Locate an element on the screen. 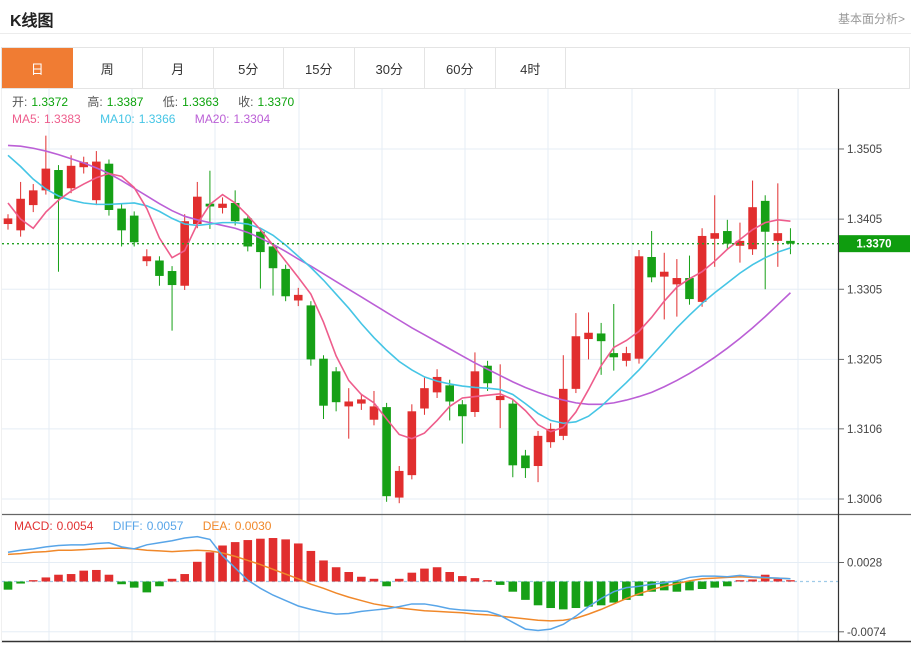  period-tab-5: 30分 is located at coordinates (389, 68).